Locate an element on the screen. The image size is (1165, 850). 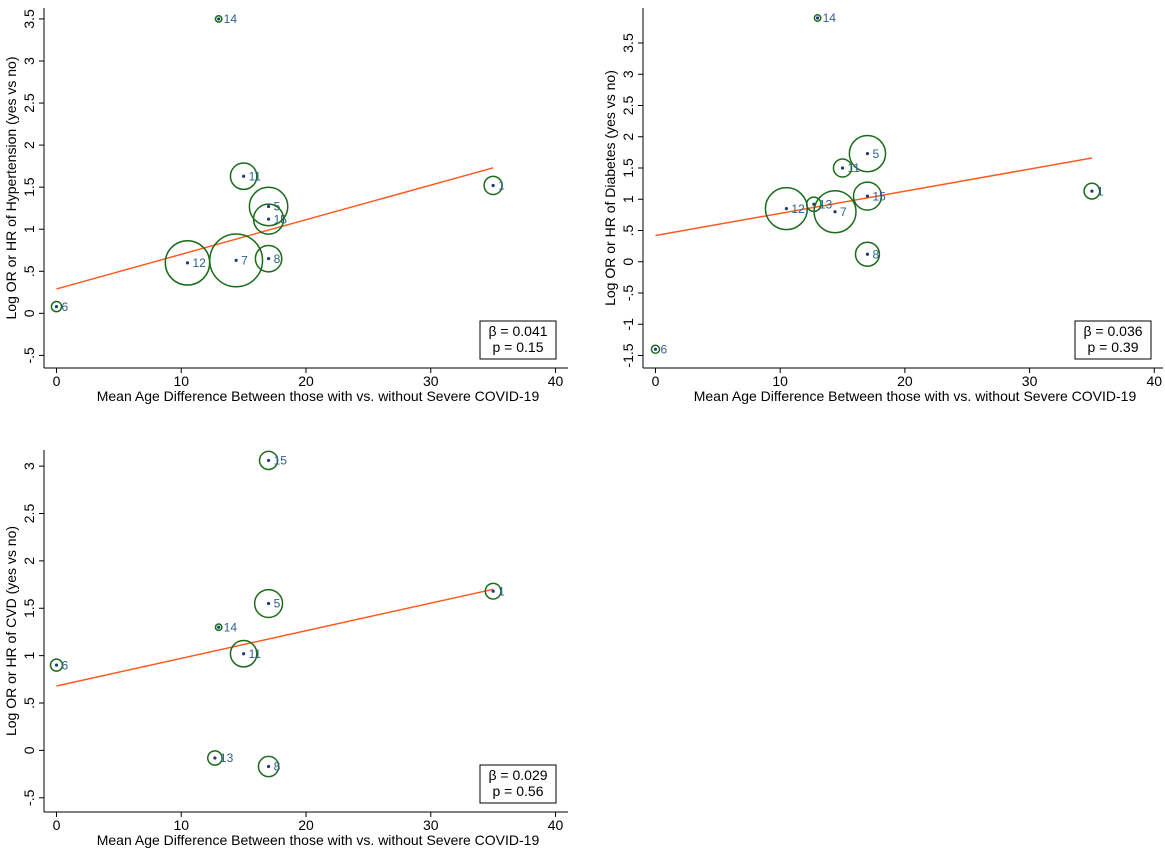
y-axis-title: Log OR or HR of Hypertension (yes vs no) is located at coordinates (11, 188).